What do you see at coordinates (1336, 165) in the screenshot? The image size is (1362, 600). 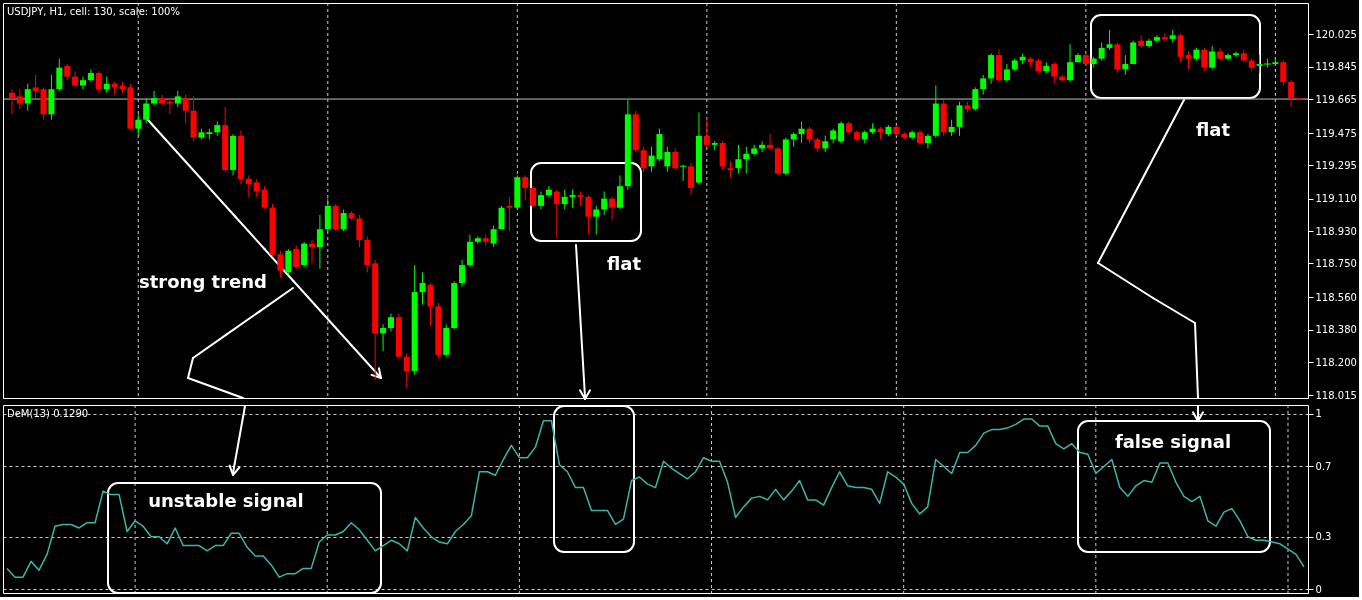 I see `y-tick-label: 119.295` at bounding box center [1336, 165].